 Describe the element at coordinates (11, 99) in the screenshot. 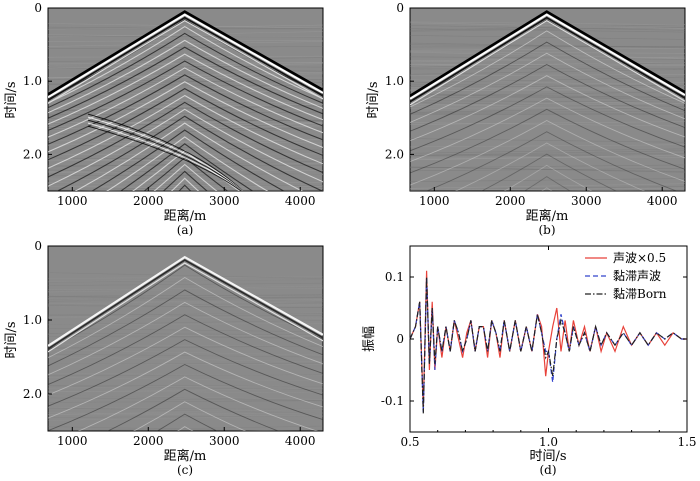

I see `panel-a-ylabel: 时间/s` at that location.